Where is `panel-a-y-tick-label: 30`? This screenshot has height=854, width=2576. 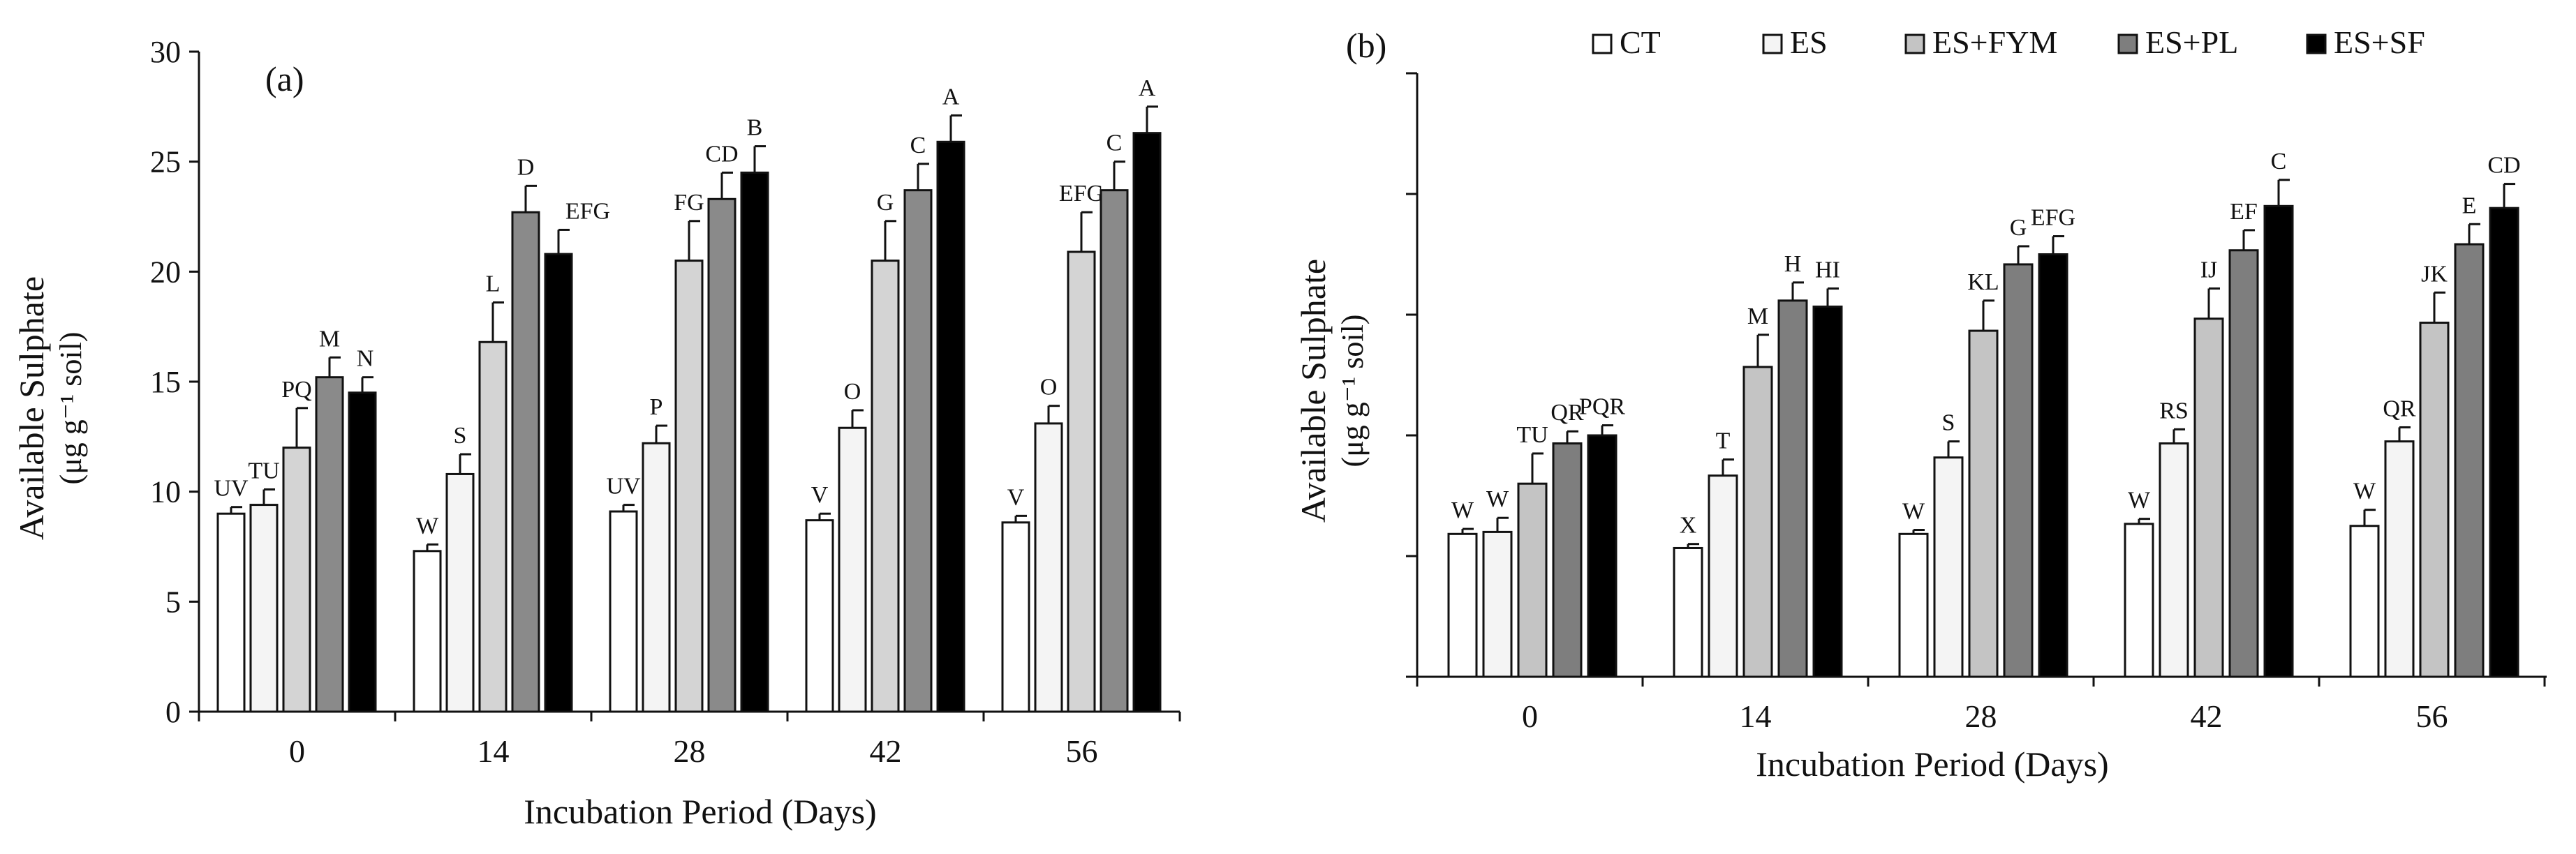 panel-a-y-tick-label: 30 is located at coordinates (165, 52).